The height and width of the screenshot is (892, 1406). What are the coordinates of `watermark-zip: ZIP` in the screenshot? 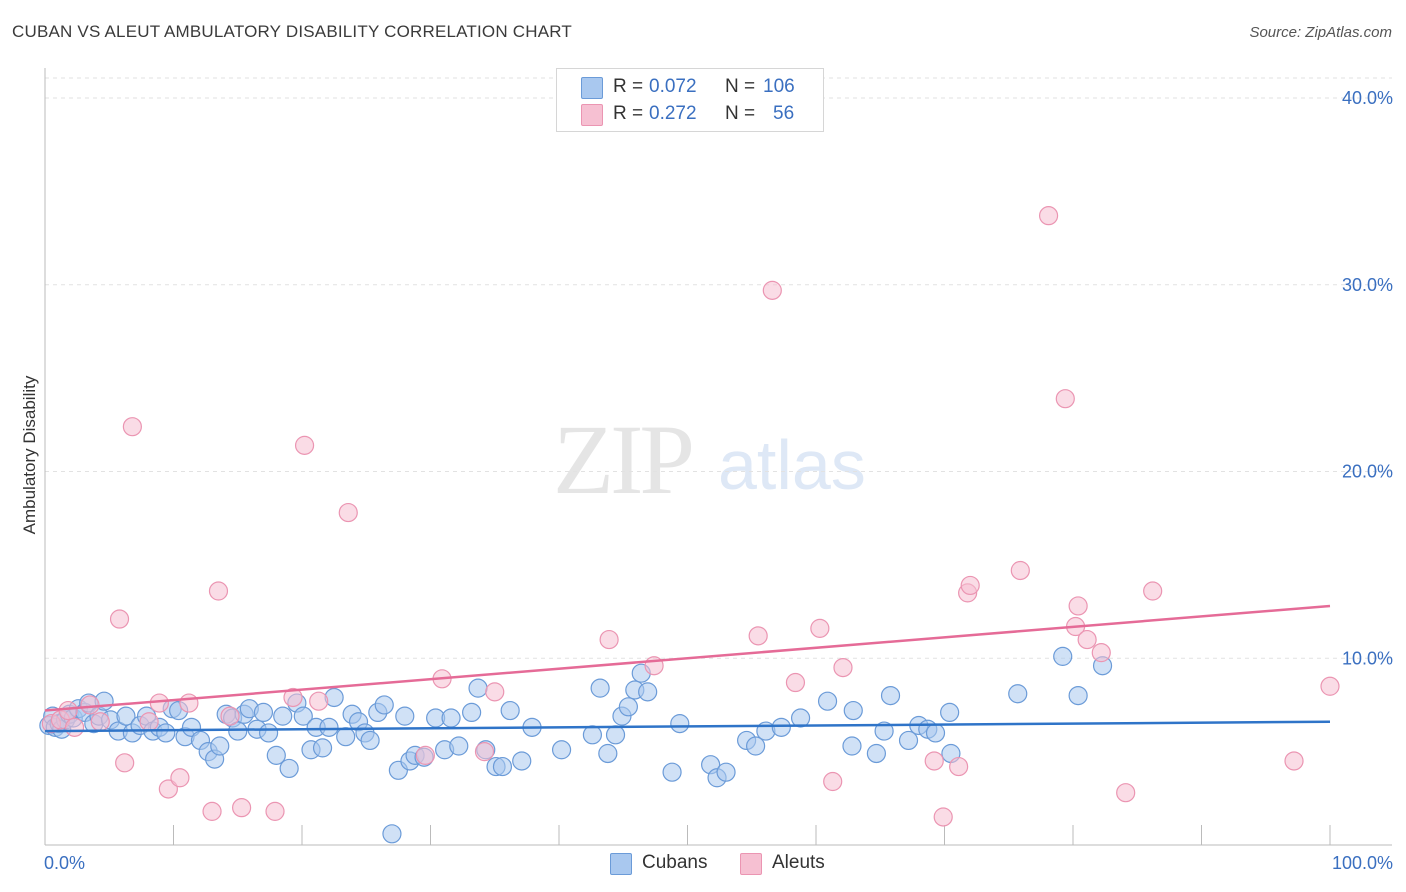 It's located at (624, 459).